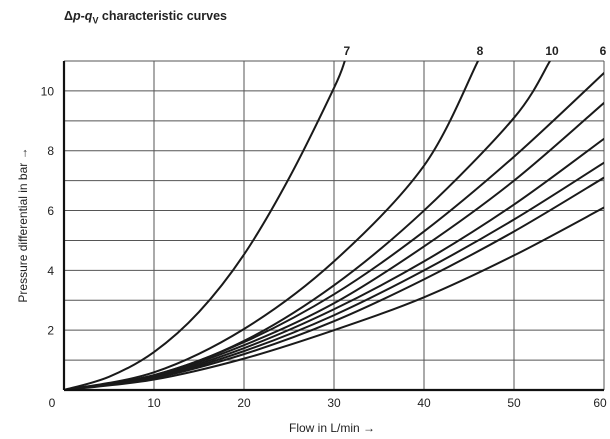  What do you see at coordinates (95, 20) in the screenshot?
I see `title-subscript: V` at bounding box center [95, 20].